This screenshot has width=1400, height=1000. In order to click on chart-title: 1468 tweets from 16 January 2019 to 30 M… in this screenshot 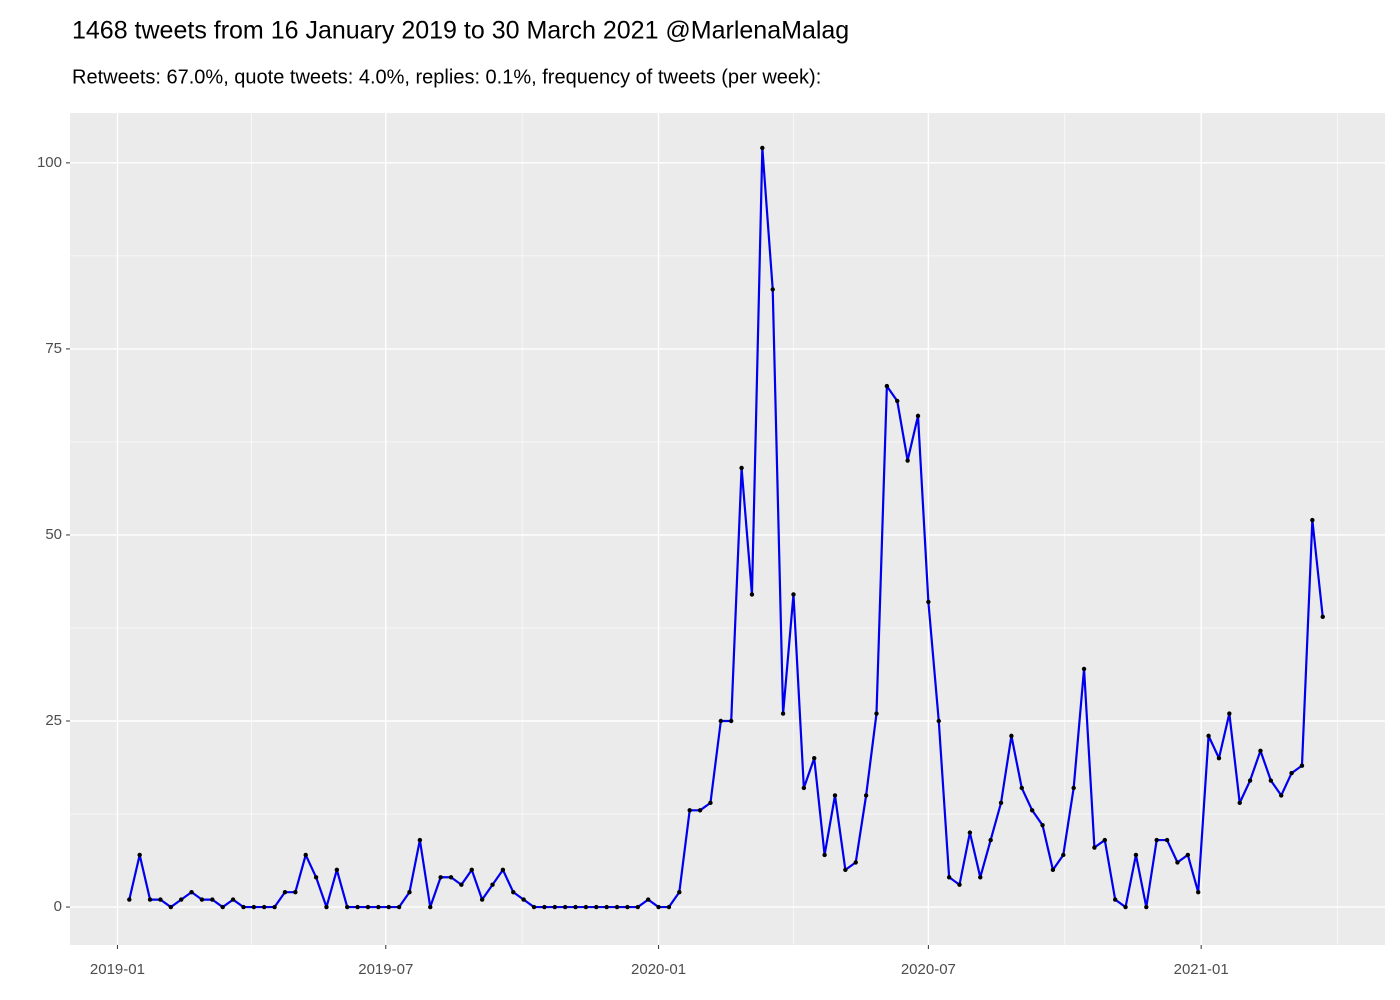, I will do `click(460, 31)`.